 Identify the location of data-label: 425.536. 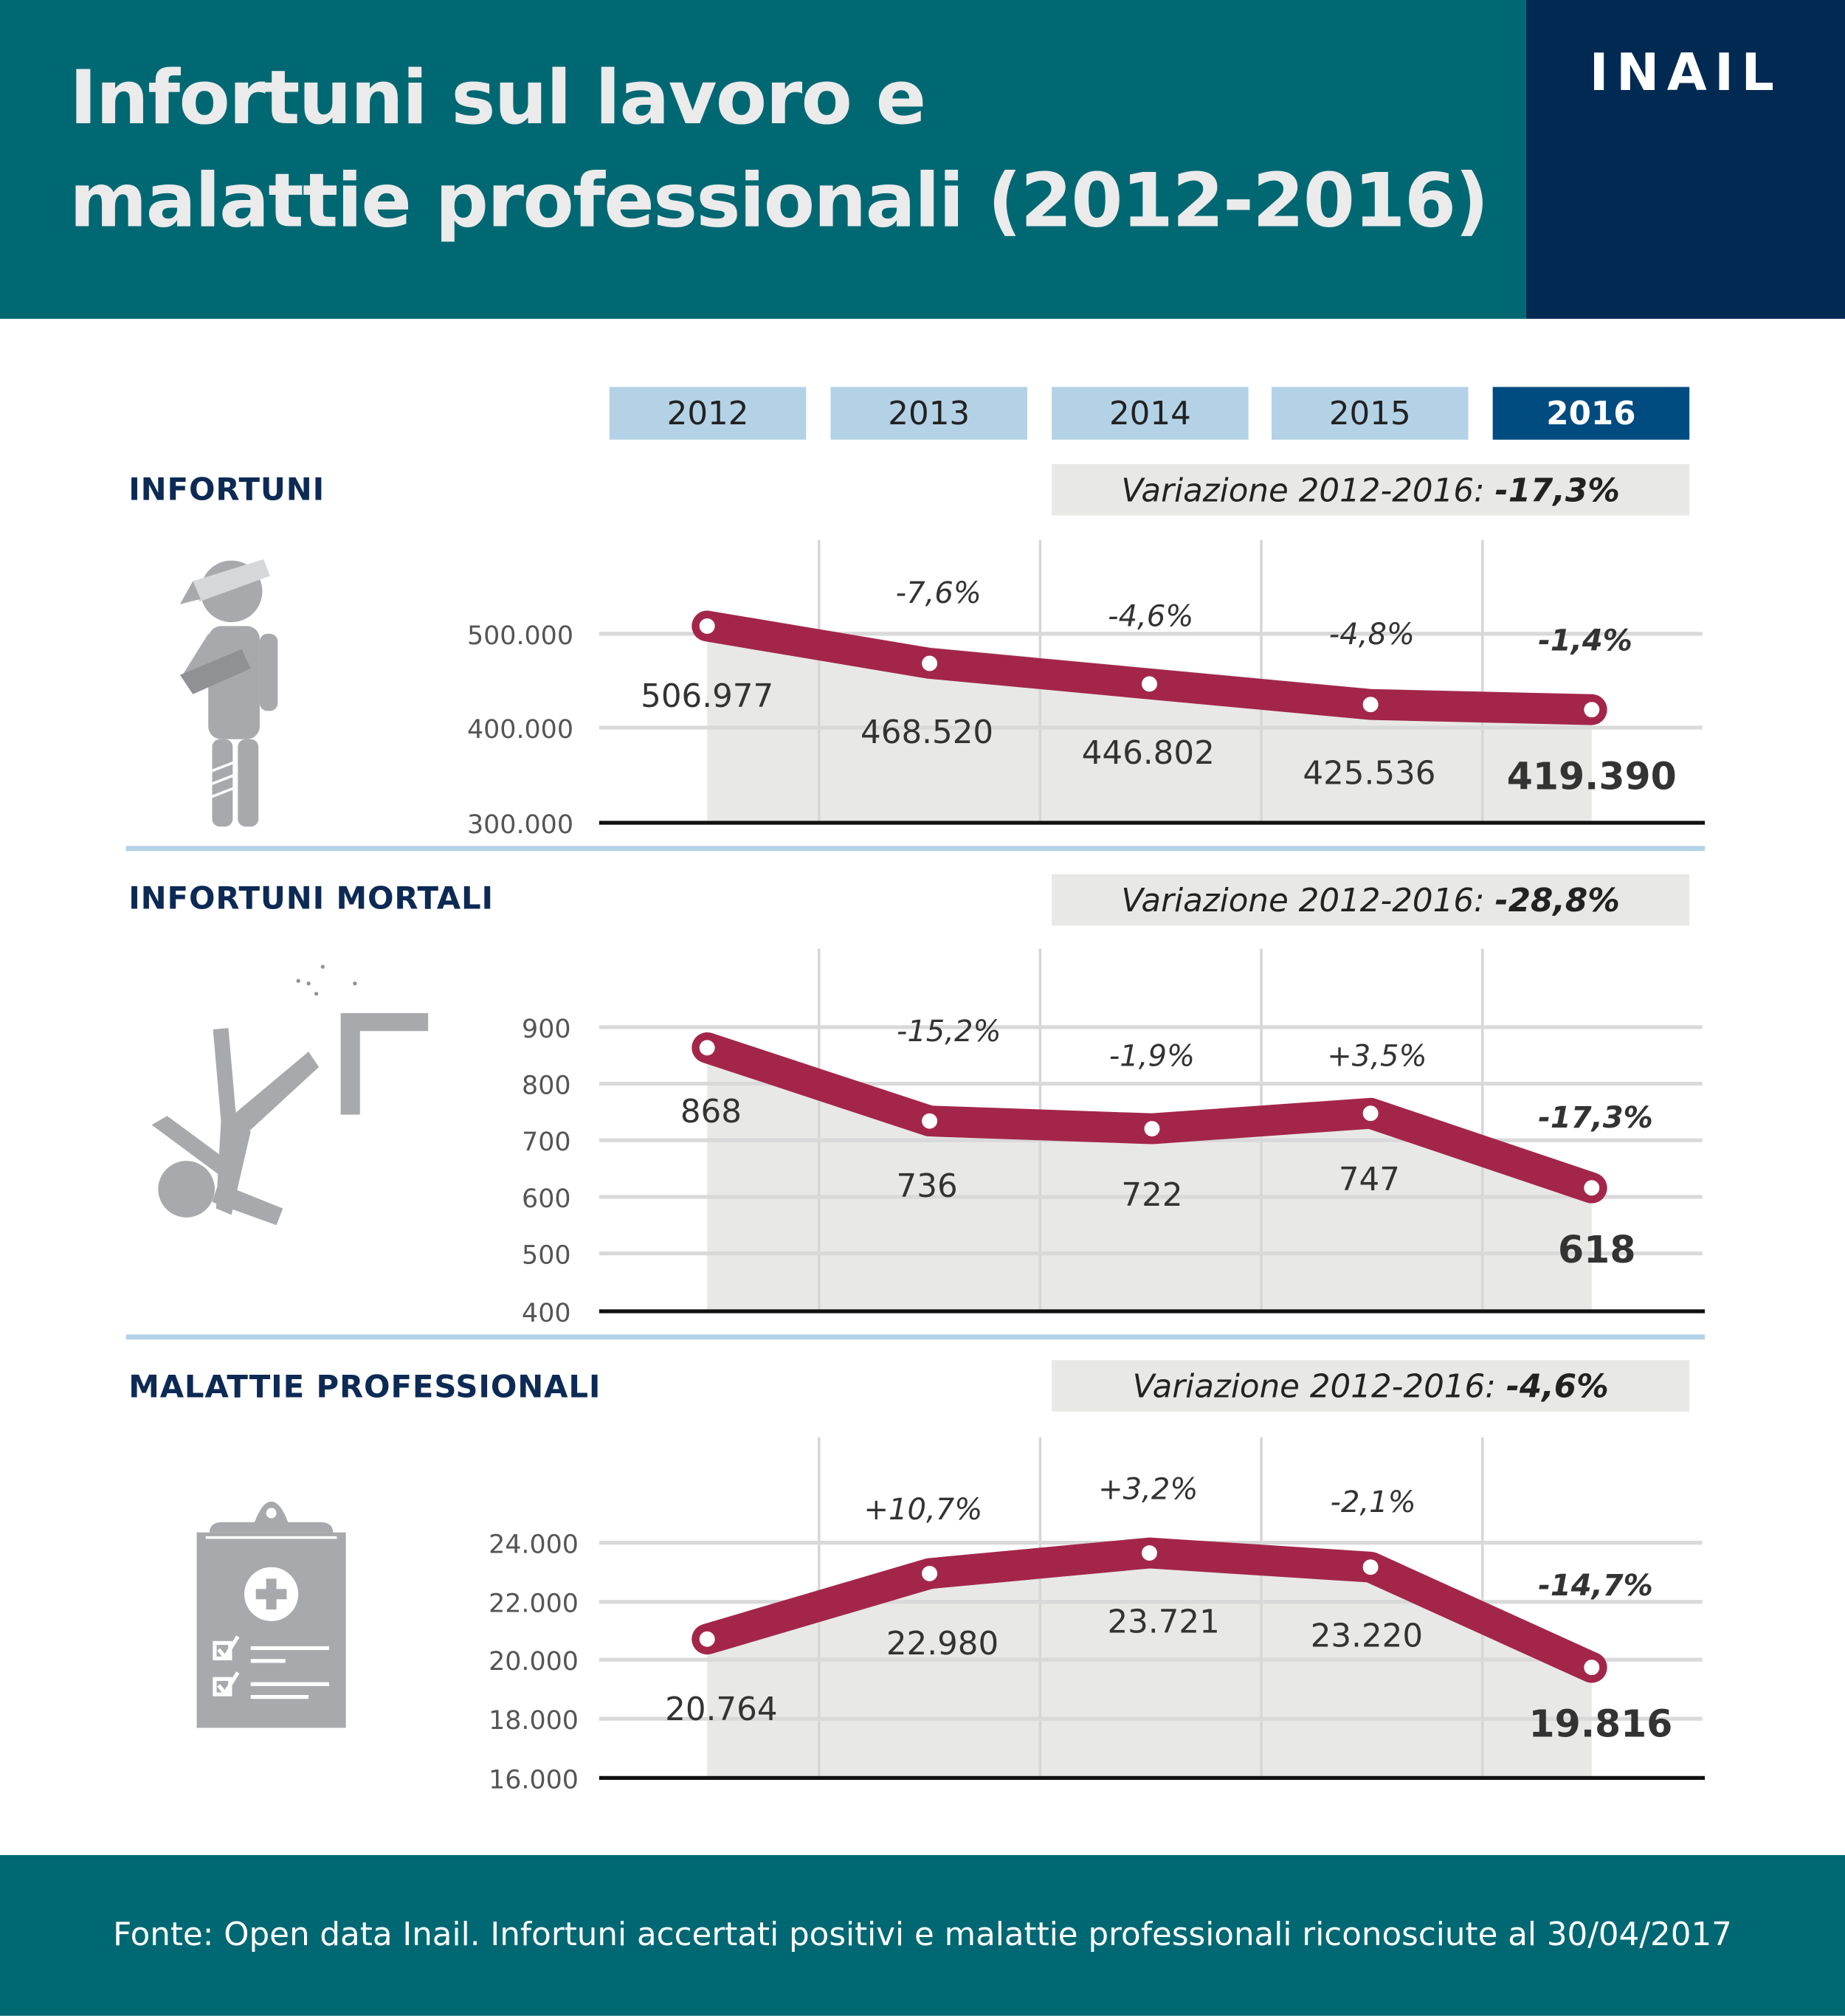
(1369, 775).